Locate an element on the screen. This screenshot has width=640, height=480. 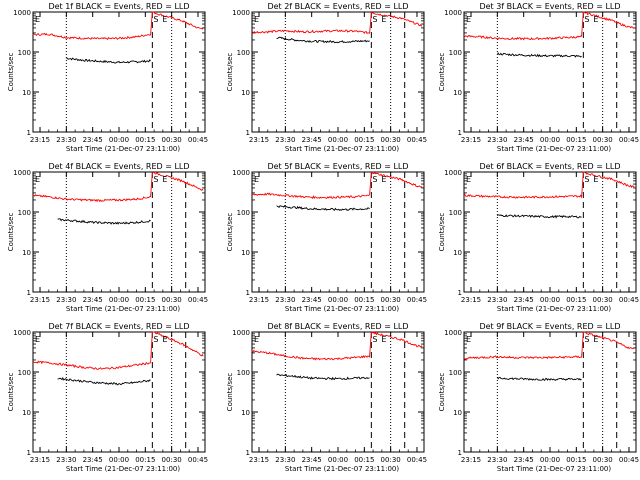
chart-title: Det 2f BLACK = Events, RED = LLD is located at coordinates (337, 6).